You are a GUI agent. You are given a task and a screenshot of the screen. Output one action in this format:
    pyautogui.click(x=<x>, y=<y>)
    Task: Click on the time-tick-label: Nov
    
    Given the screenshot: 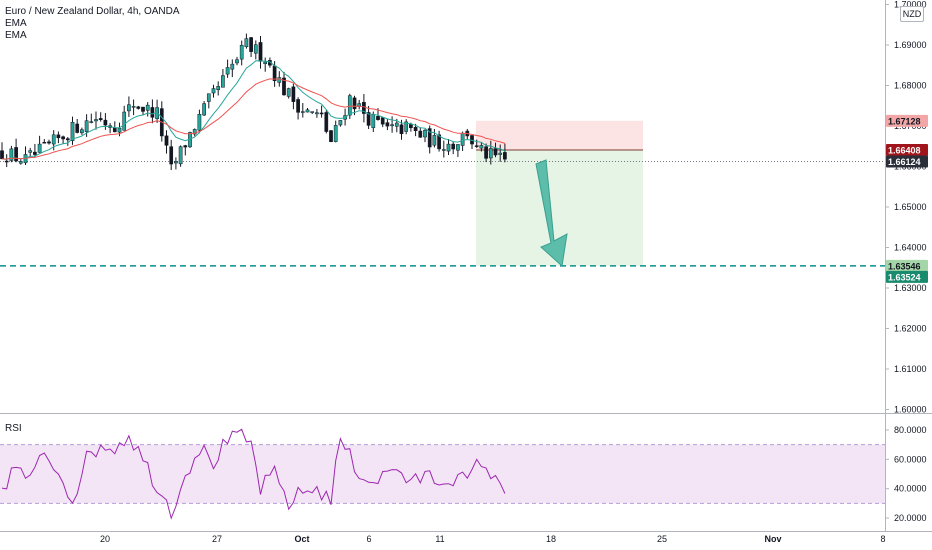 What is the action you would take?
    pyautogui.click(x=772, y=539)
    